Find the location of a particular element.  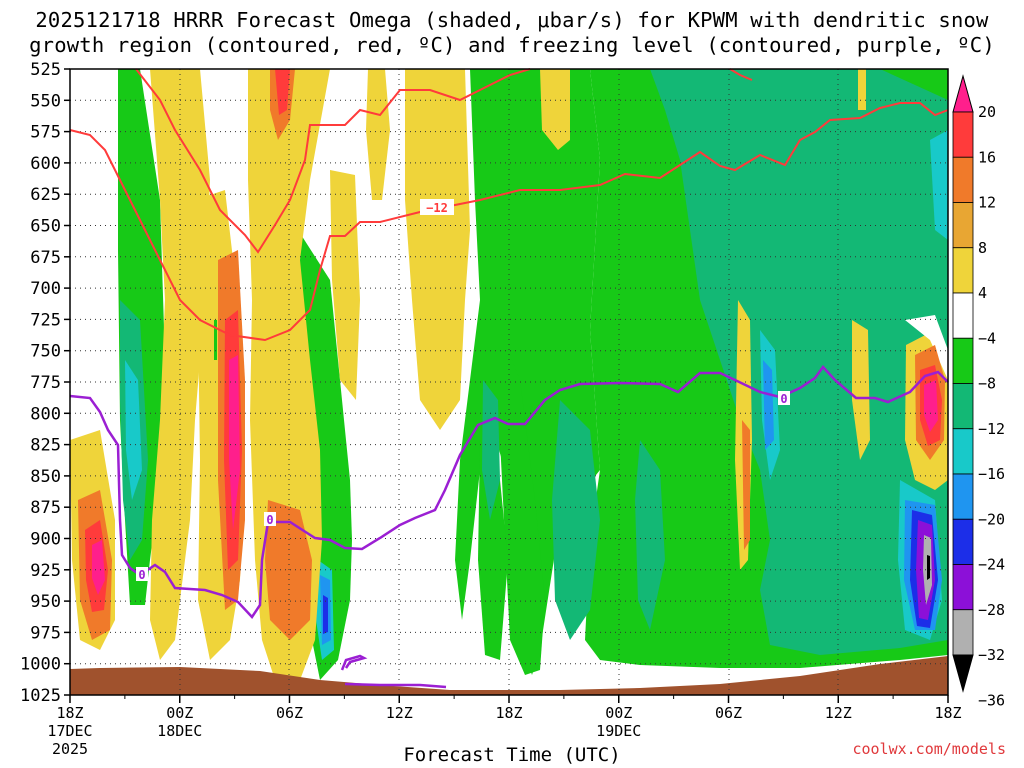

x-tick-date: 19DEC is located at coordinates (618, 731).